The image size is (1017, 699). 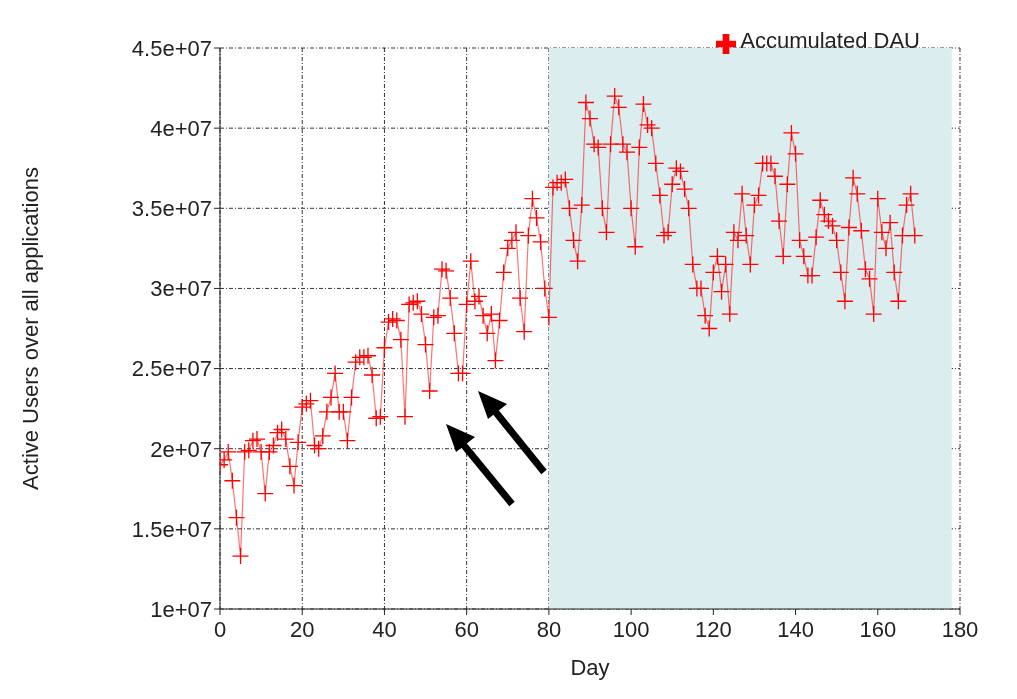 I want to click on x-tick-label: 180, so click(x=960, y=629).